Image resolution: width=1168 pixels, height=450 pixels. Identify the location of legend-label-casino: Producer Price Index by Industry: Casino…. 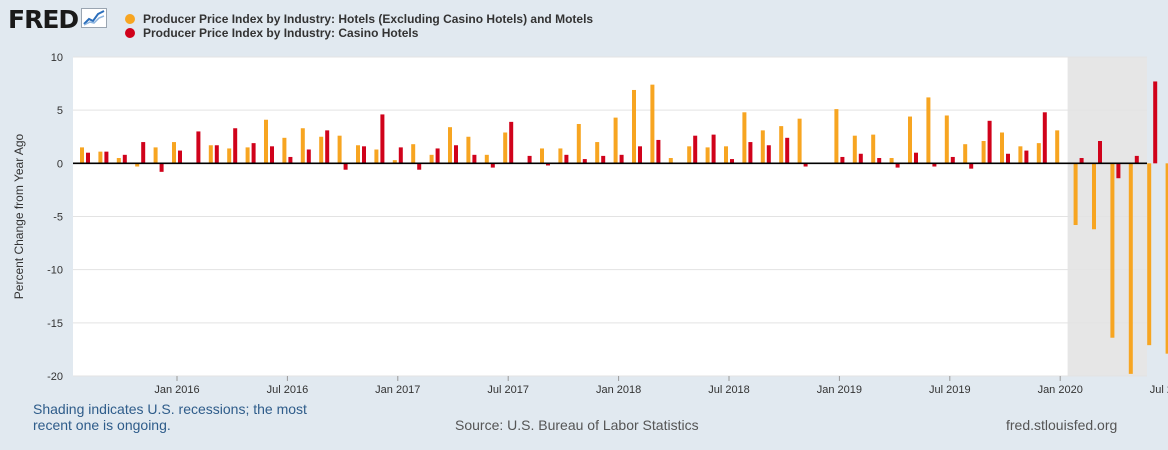
(281, 33).